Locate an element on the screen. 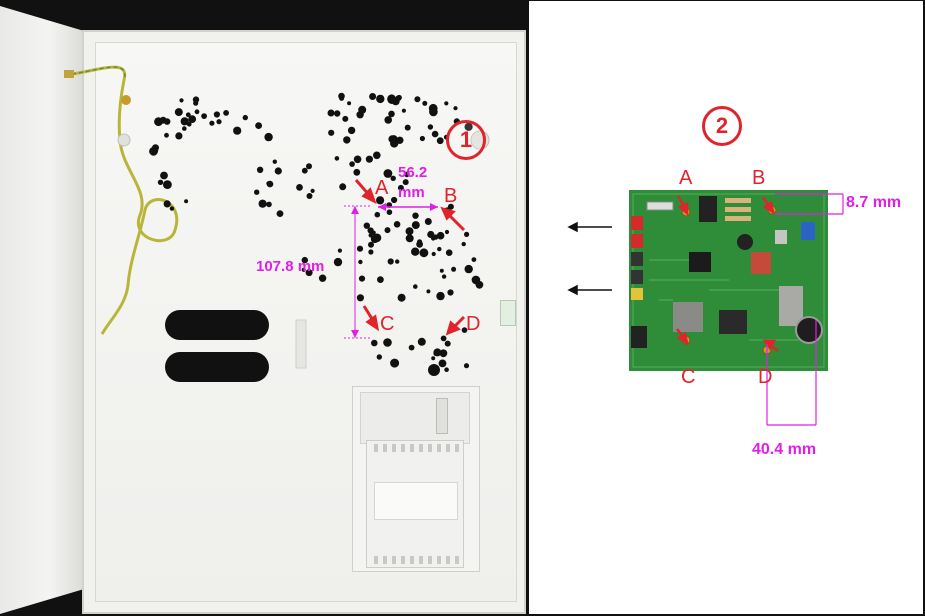  panel-divider is located at coordinates (528, 308).